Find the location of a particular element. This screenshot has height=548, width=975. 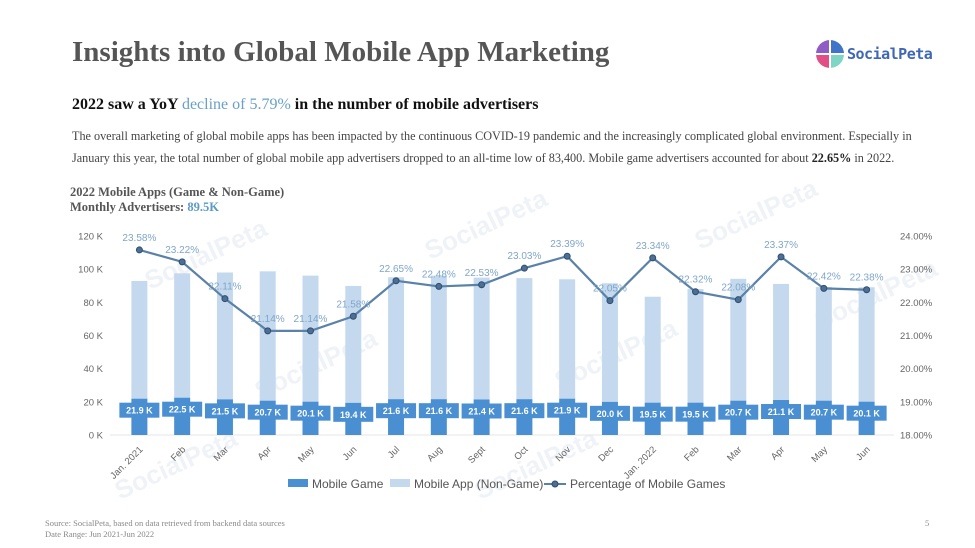

game-value-label: 20.0 K is located at coordinates (610, 414).